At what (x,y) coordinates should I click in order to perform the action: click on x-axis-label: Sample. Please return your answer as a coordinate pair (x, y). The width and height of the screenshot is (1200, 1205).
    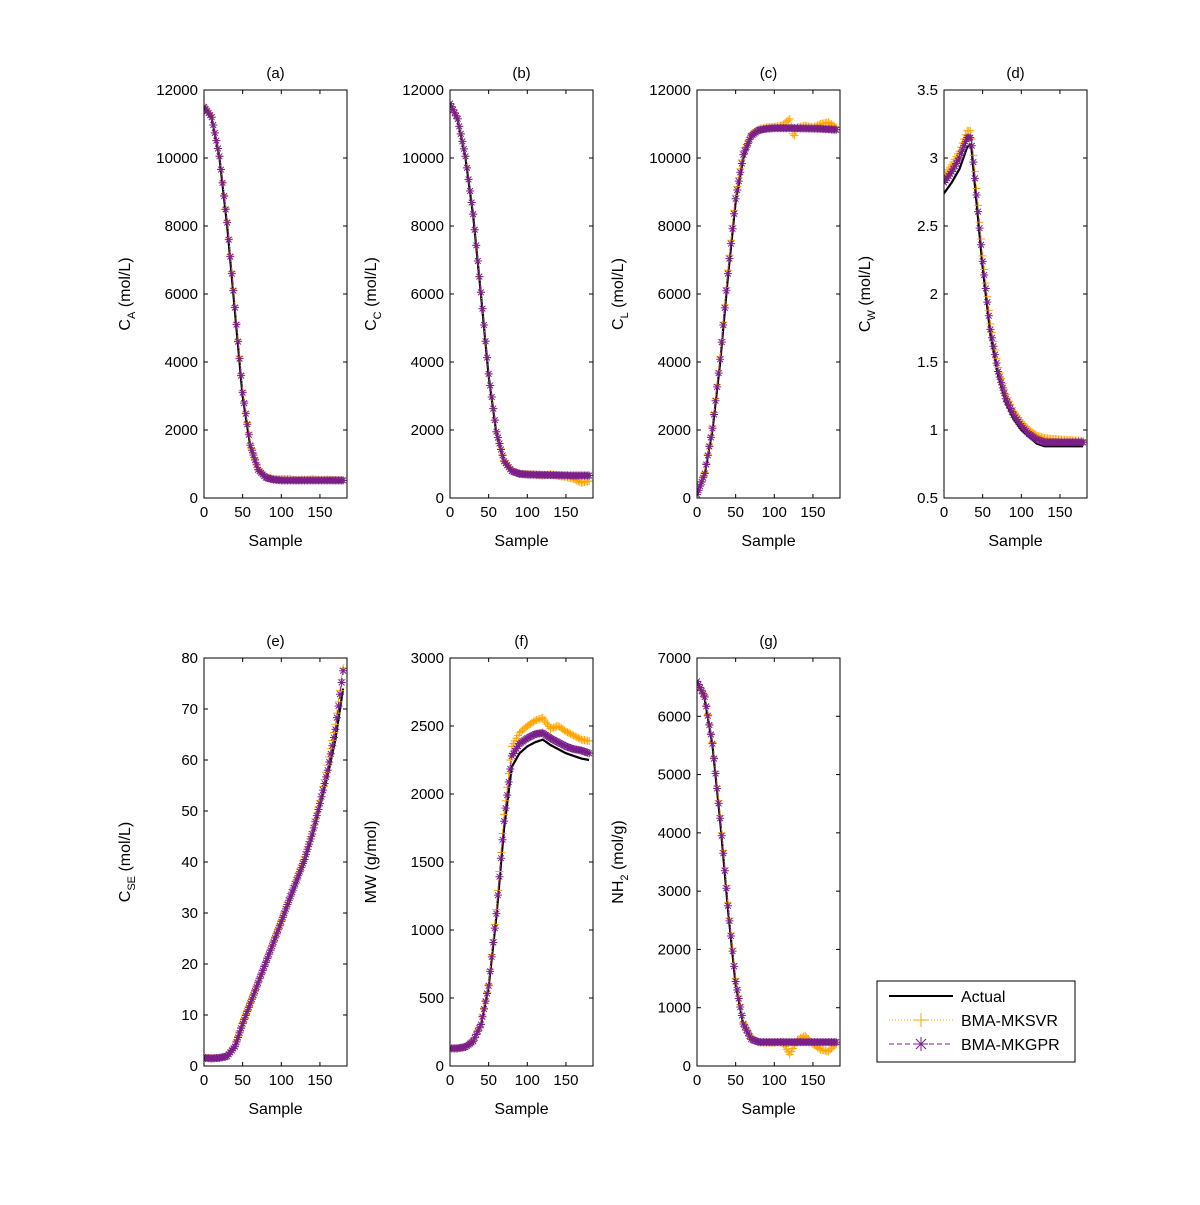
    Looking at the image, I should click on (768, 541).